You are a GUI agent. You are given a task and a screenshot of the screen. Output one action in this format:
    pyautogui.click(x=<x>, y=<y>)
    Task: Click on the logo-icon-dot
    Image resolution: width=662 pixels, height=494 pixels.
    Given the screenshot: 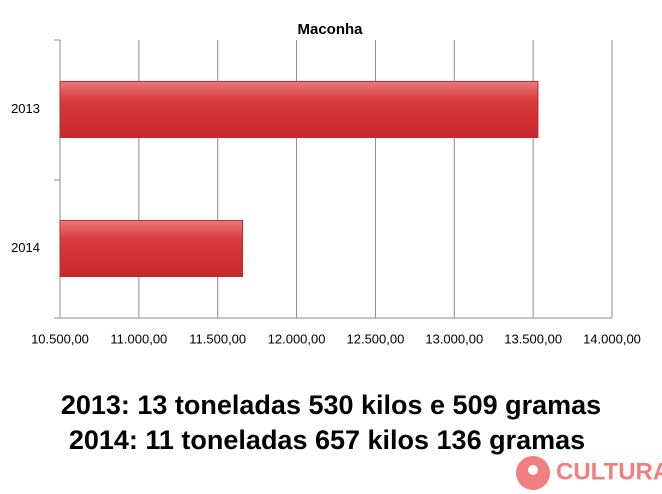 What is the action you would take?
    pyautogui.click(x=533, y=470)
    